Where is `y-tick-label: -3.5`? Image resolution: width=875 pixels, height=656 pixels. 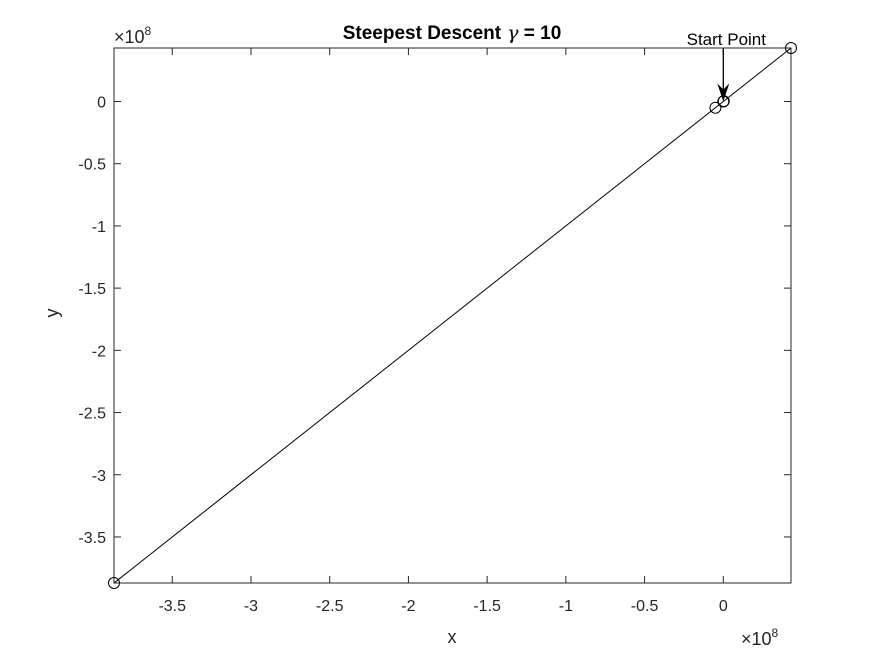
y-tick-label: -3.5 is located at coordinates (92, 538).